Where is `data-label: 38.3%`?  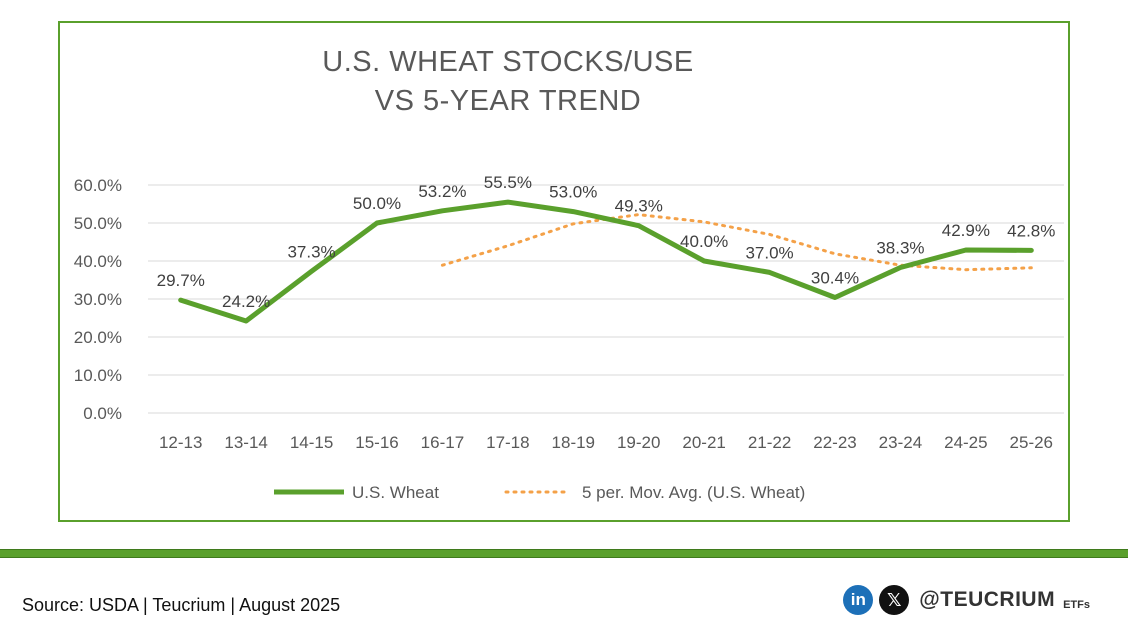 data-label: 38.3% is located at coordinates (900, 247).